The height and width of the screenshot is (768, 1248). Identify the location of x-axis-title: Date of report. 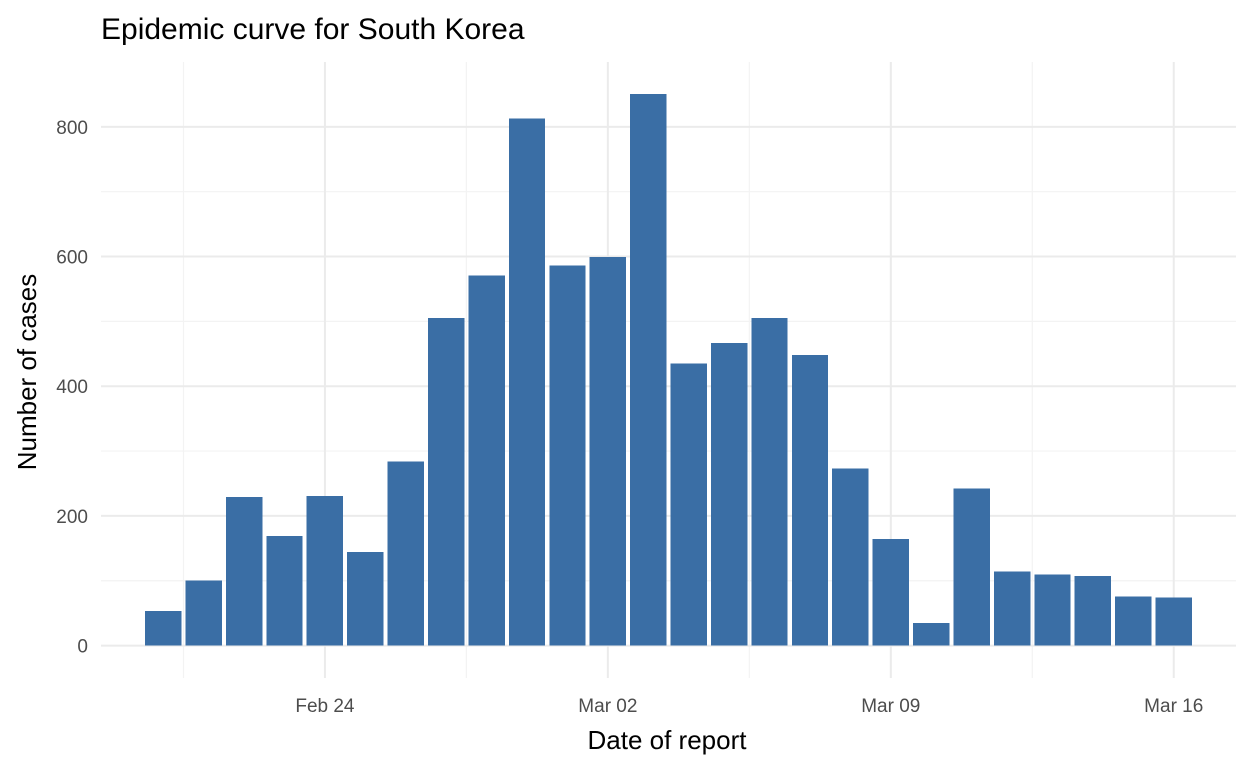
(668, 740).